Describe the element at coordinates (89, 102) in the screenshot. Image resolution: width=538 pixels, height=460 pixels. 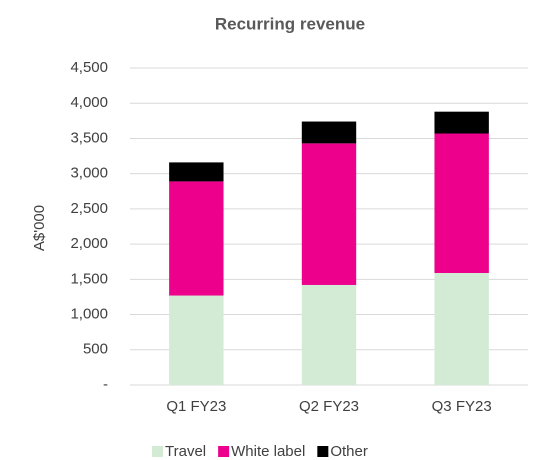
I see `y-tick-label: 4,000` at that location.